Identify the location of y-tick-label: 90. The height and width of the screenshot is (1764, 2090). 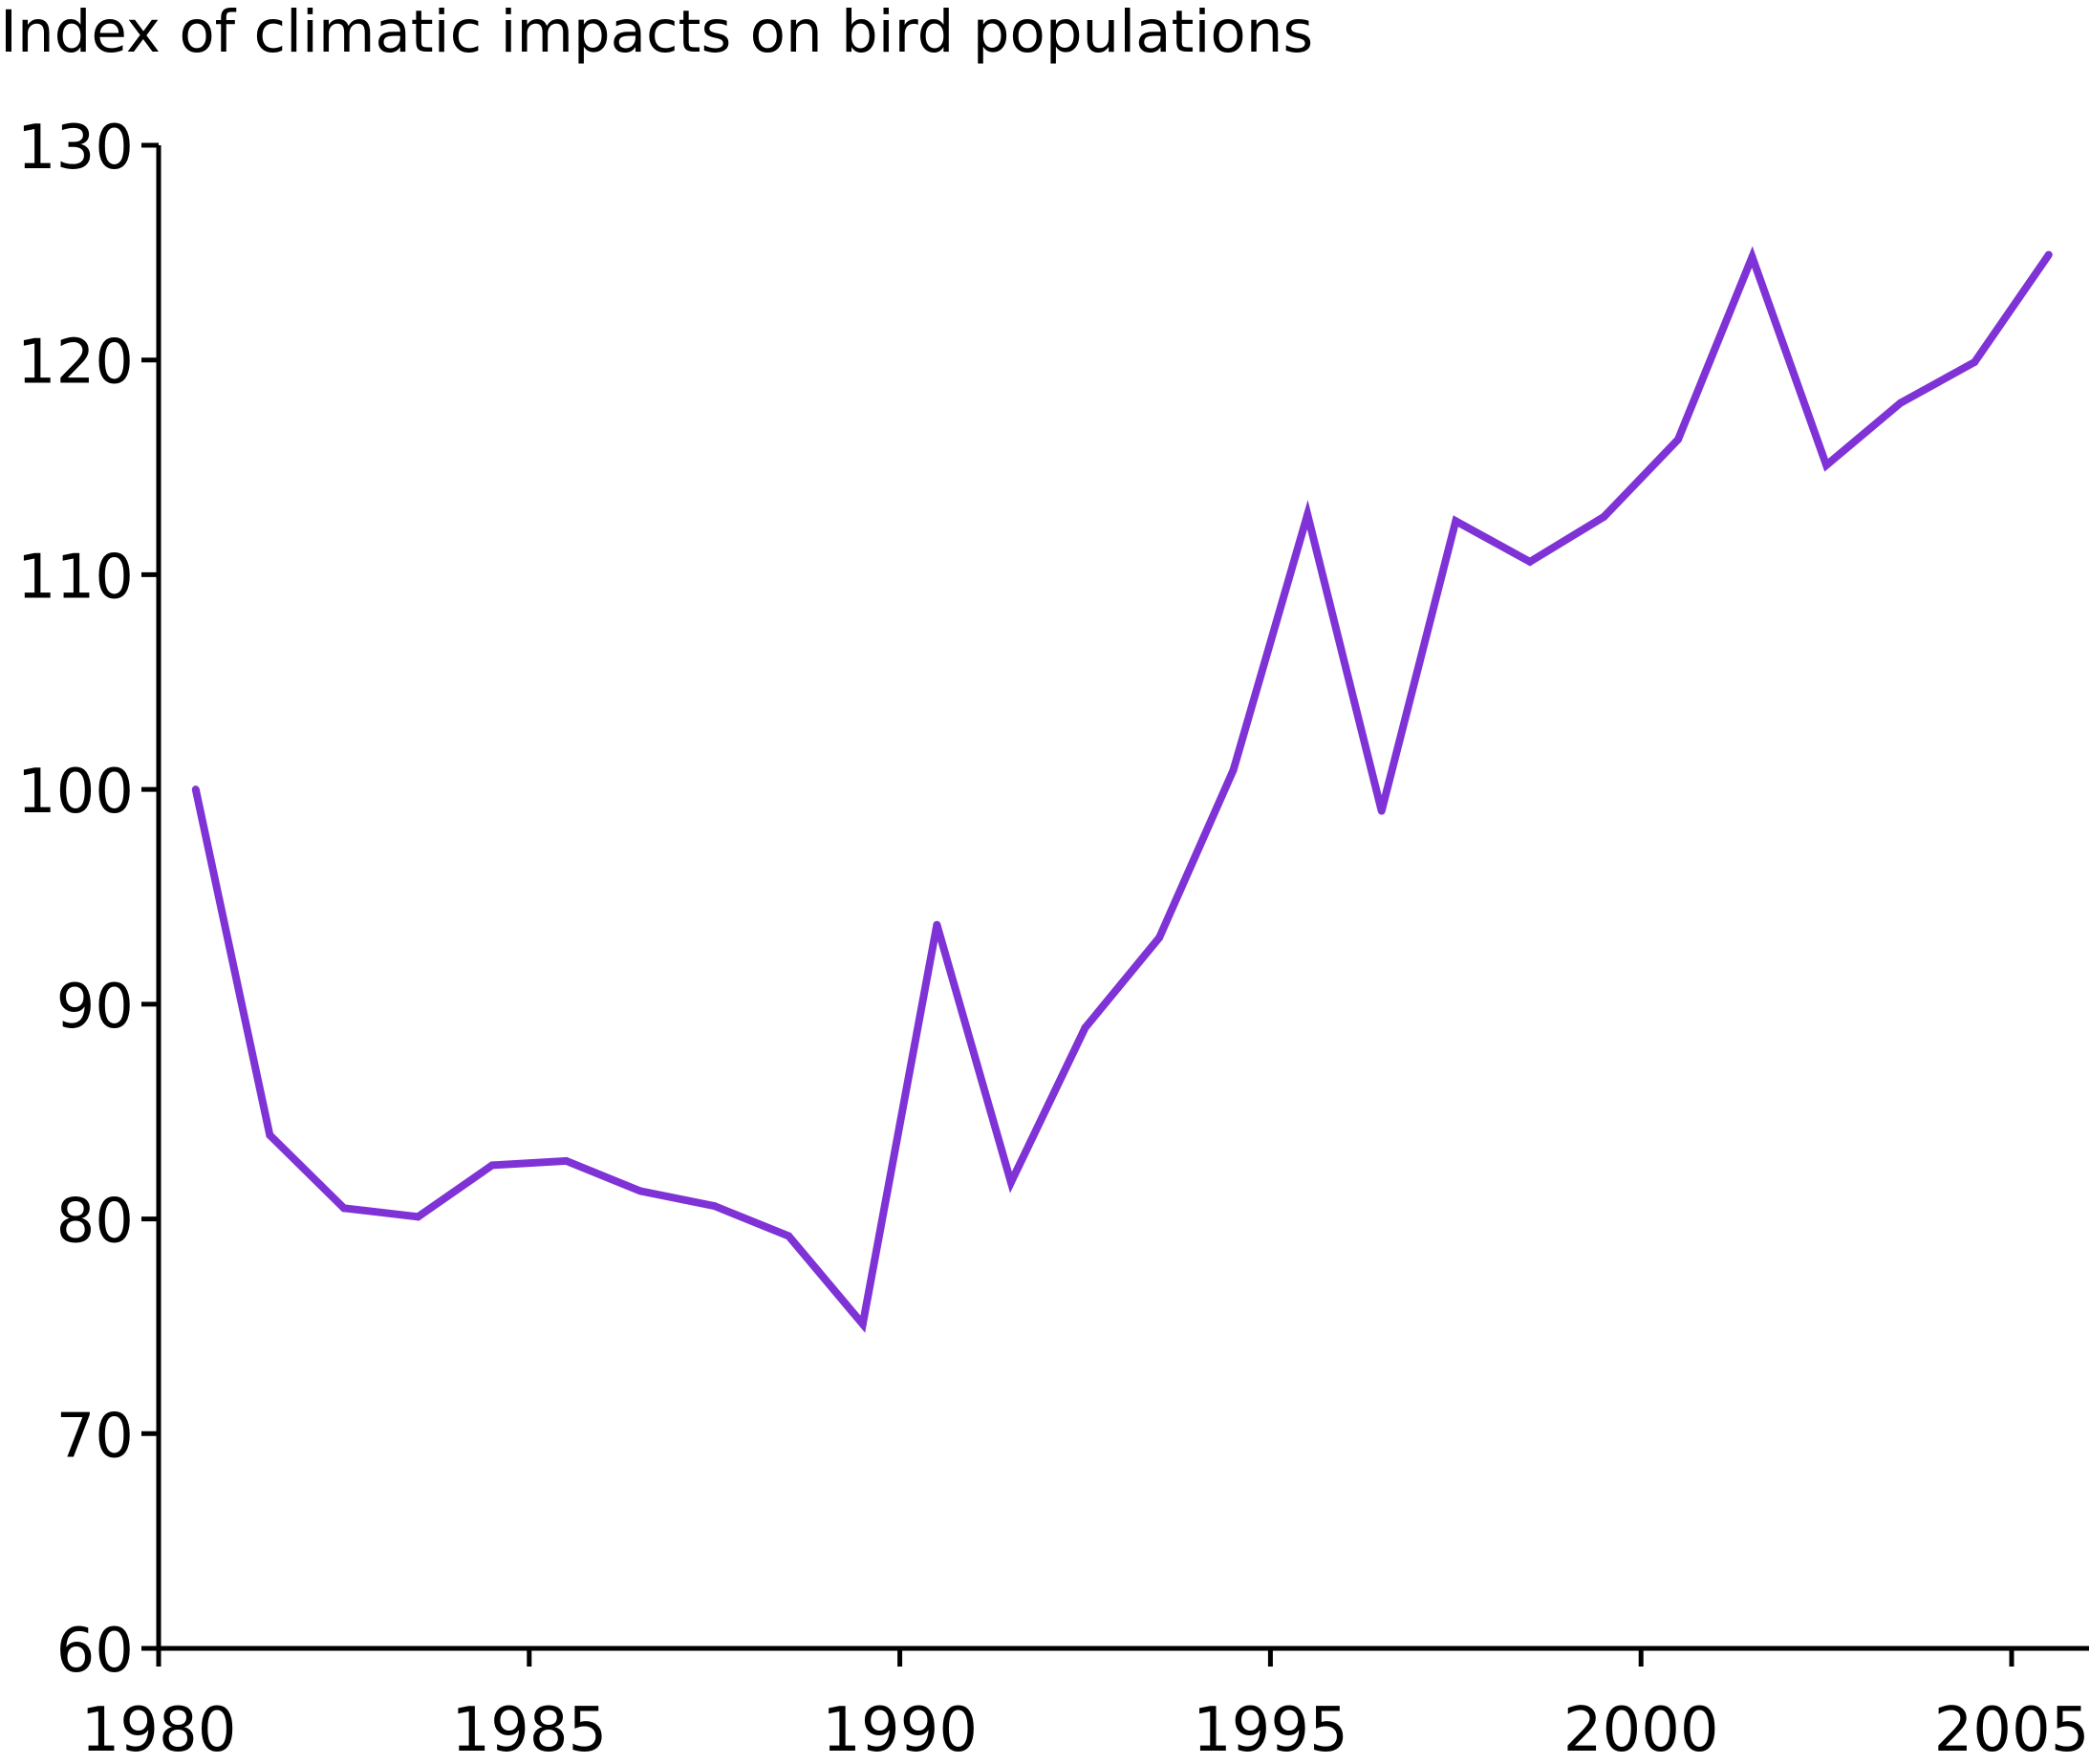
(95, 1007).